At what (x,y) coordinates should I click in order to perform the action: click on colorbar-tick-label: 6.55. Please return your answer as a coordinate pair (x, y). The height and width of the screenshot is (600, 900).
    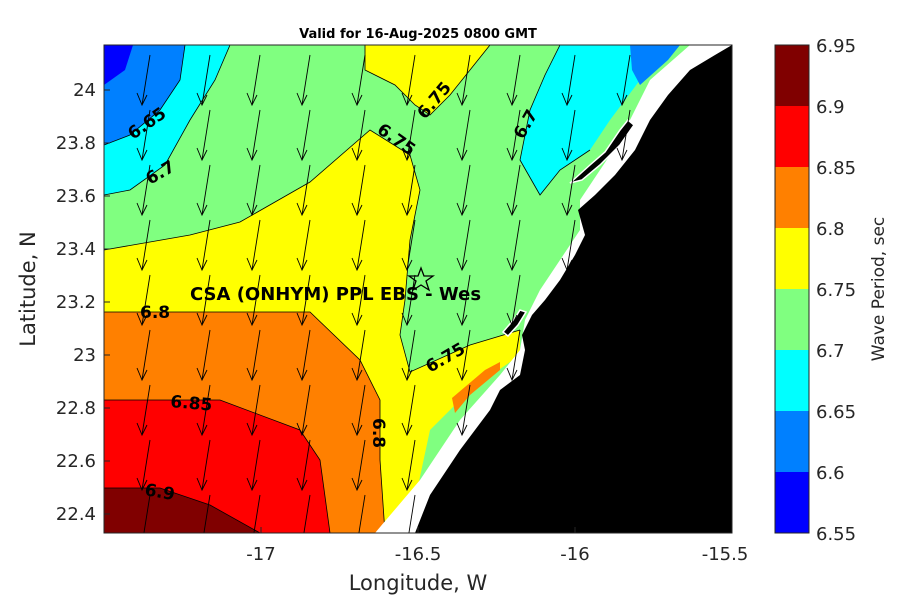
    Looking at the image, I should click on (836, 534).